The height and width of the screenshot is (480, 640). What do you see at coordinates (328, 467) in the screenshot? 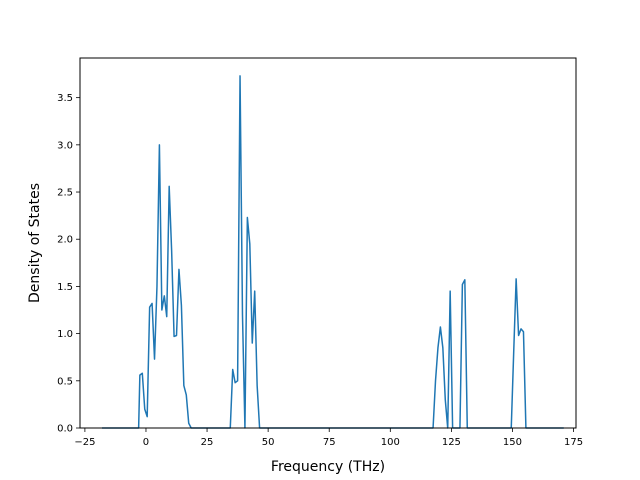
I see `x-axis-label: Frequency (THz)` at bounding box center [328, 467].